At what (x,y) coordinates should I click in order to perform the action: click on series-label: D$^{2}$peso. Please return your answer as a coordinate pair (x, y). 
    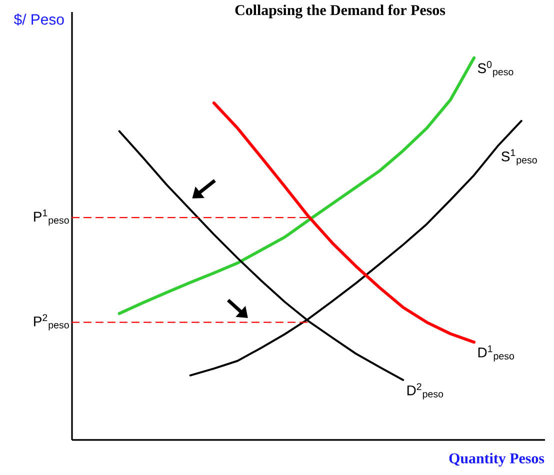
    Looking at the image, I should click on (425, 391).